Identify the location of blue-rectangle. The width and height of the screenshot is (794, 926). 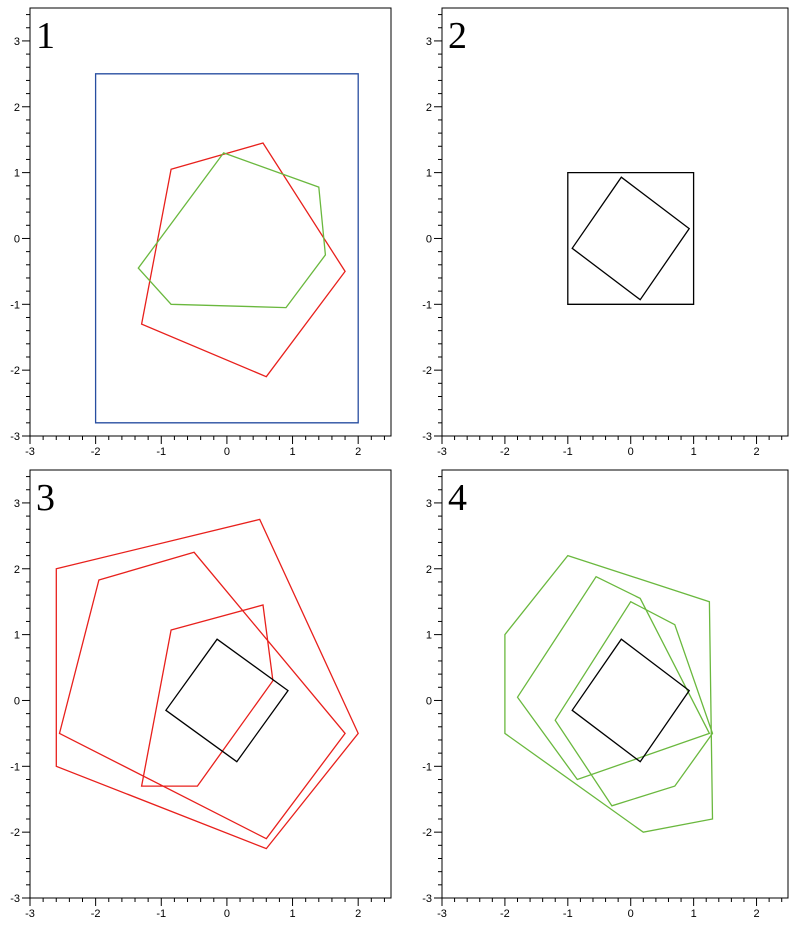
(226, 248).